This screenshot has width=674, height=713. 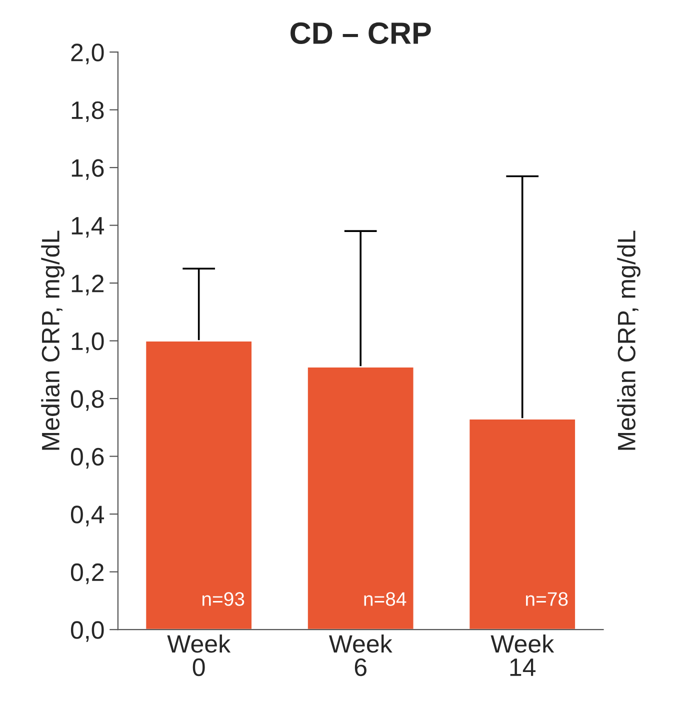 What do you see at coordinates (547, 599) in the screenshot?
I see `annotation: n=78` at bounding box center [547, 599].